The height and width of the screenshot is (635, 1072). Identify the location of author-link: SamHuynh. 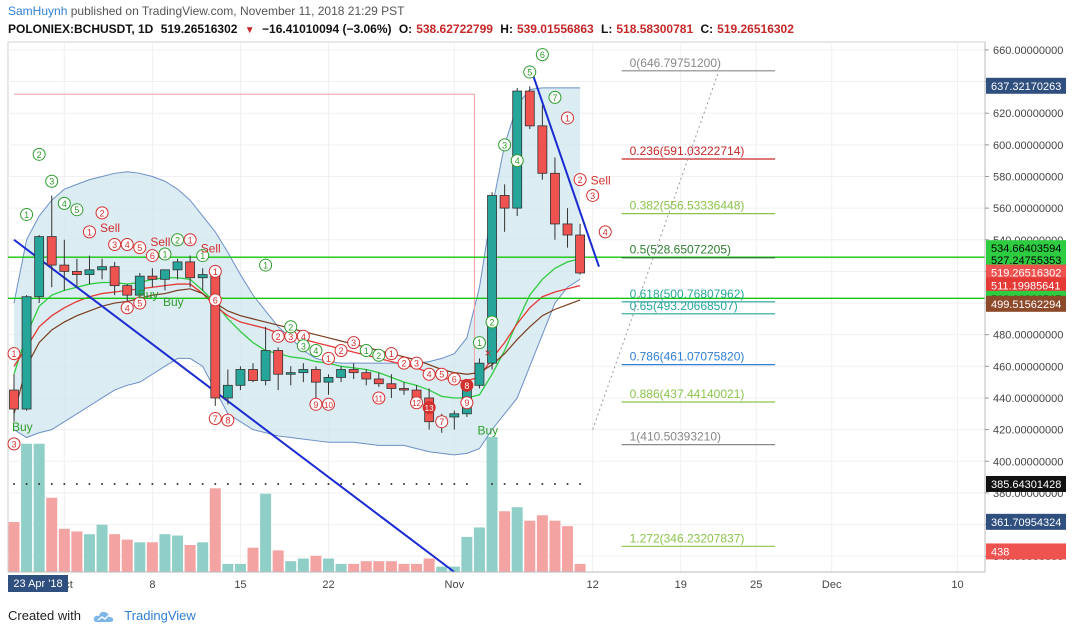
(38, 11).